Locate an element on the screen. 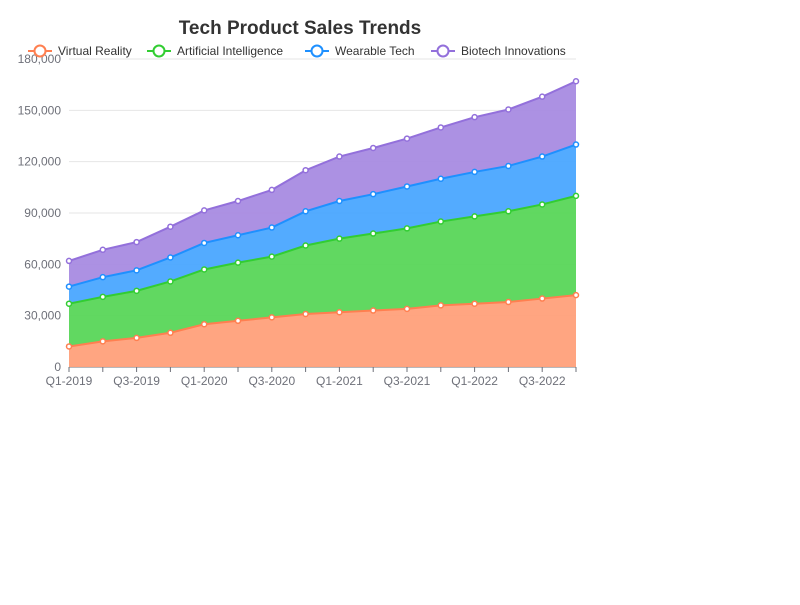  x-tick-label: Q3-2019 is located at coordinates (136, 381).